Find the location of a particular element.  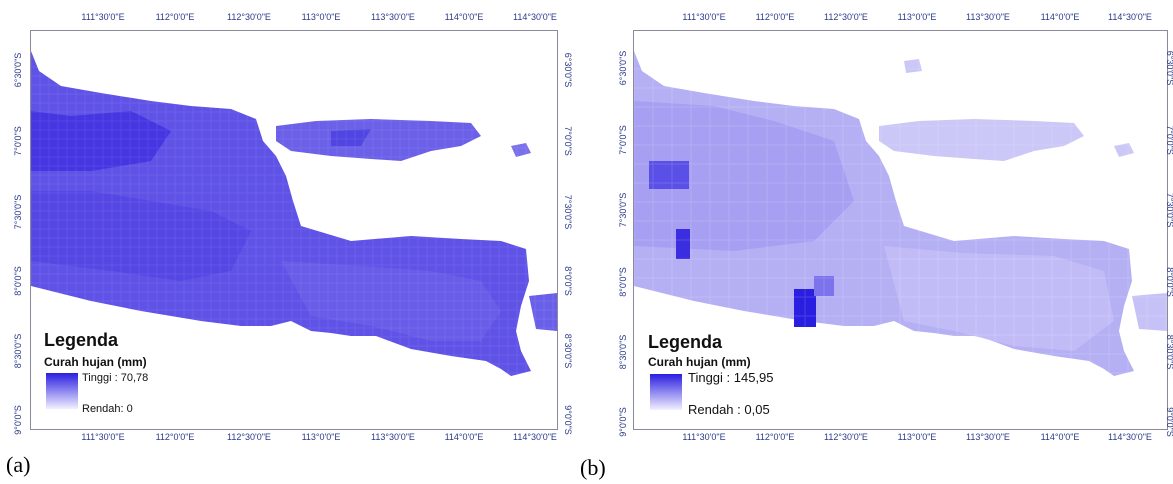

left-tick-b-4: 8°30'0"S is located at coordinates (623, 352).